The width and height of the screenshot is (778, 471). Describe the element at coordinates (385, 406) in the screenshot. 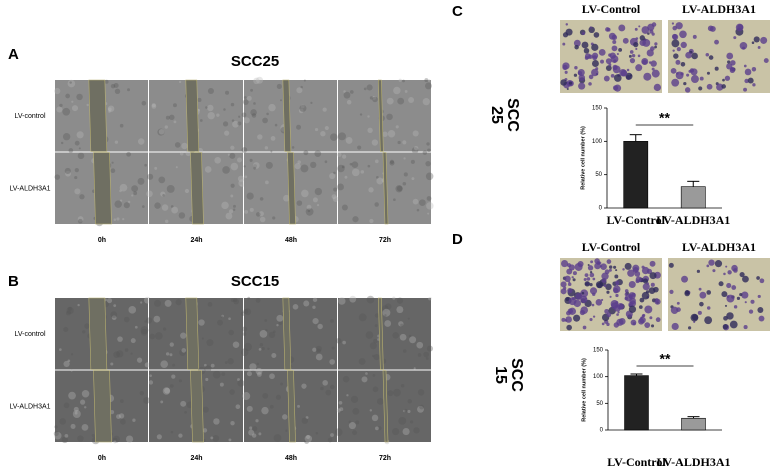

I see `wound-gap` at that location.